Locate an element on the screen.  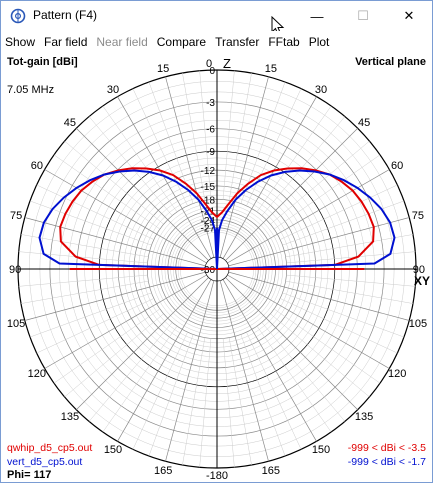
title-bar: Pattern (F4) — ☐ ✕ is located at coordinates (216, 18).